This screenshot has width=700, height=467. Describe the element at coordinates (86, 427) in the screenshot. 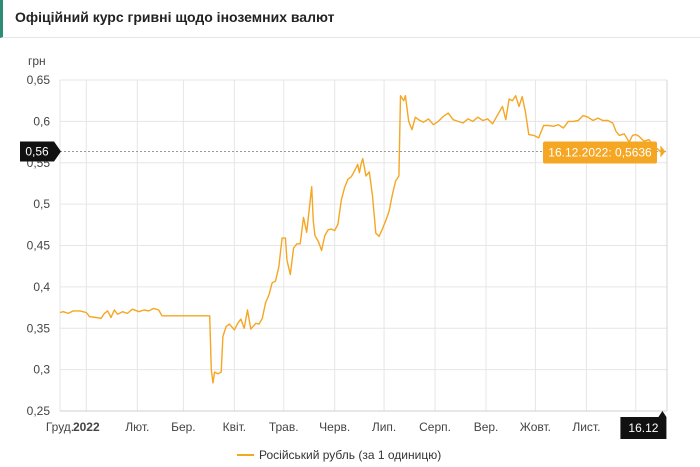

I see `x-tick-label: 2022` at that location.